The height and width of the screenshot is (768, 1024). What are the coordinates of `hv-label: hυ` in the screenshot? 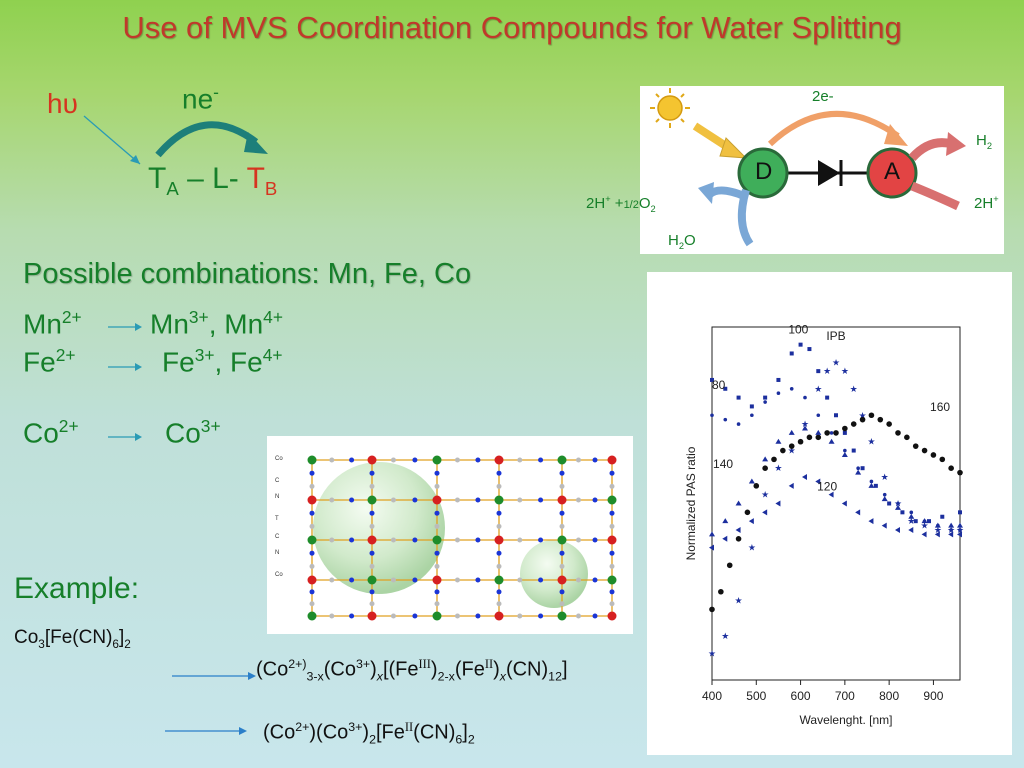 It's located at (62, 103).